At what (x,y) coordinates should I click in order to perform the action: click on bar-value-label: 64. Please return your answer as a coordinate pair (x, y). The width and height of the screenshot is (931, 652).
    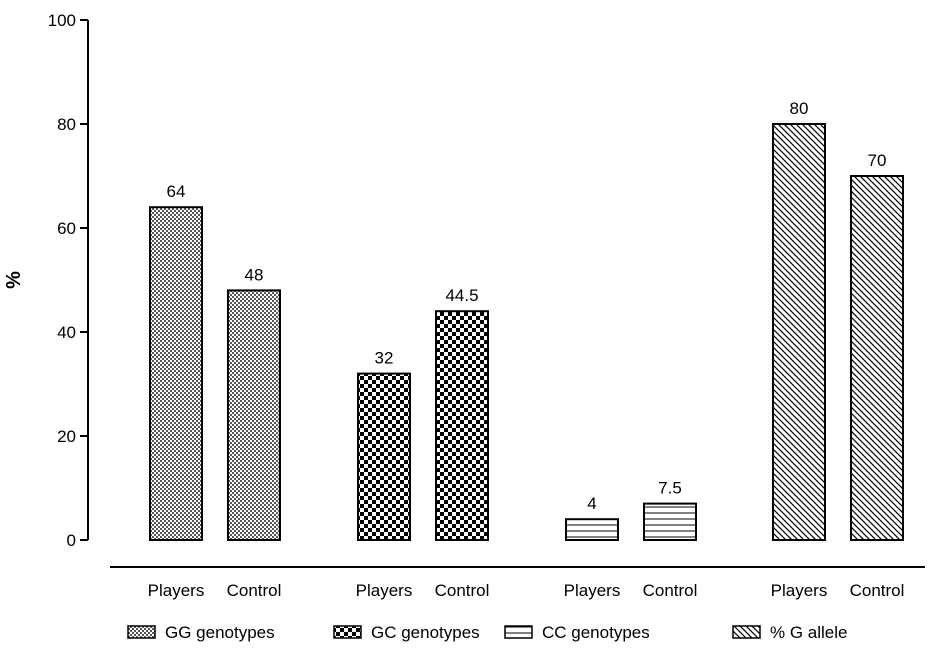
    Looking at the image, I should click on (176, 191).